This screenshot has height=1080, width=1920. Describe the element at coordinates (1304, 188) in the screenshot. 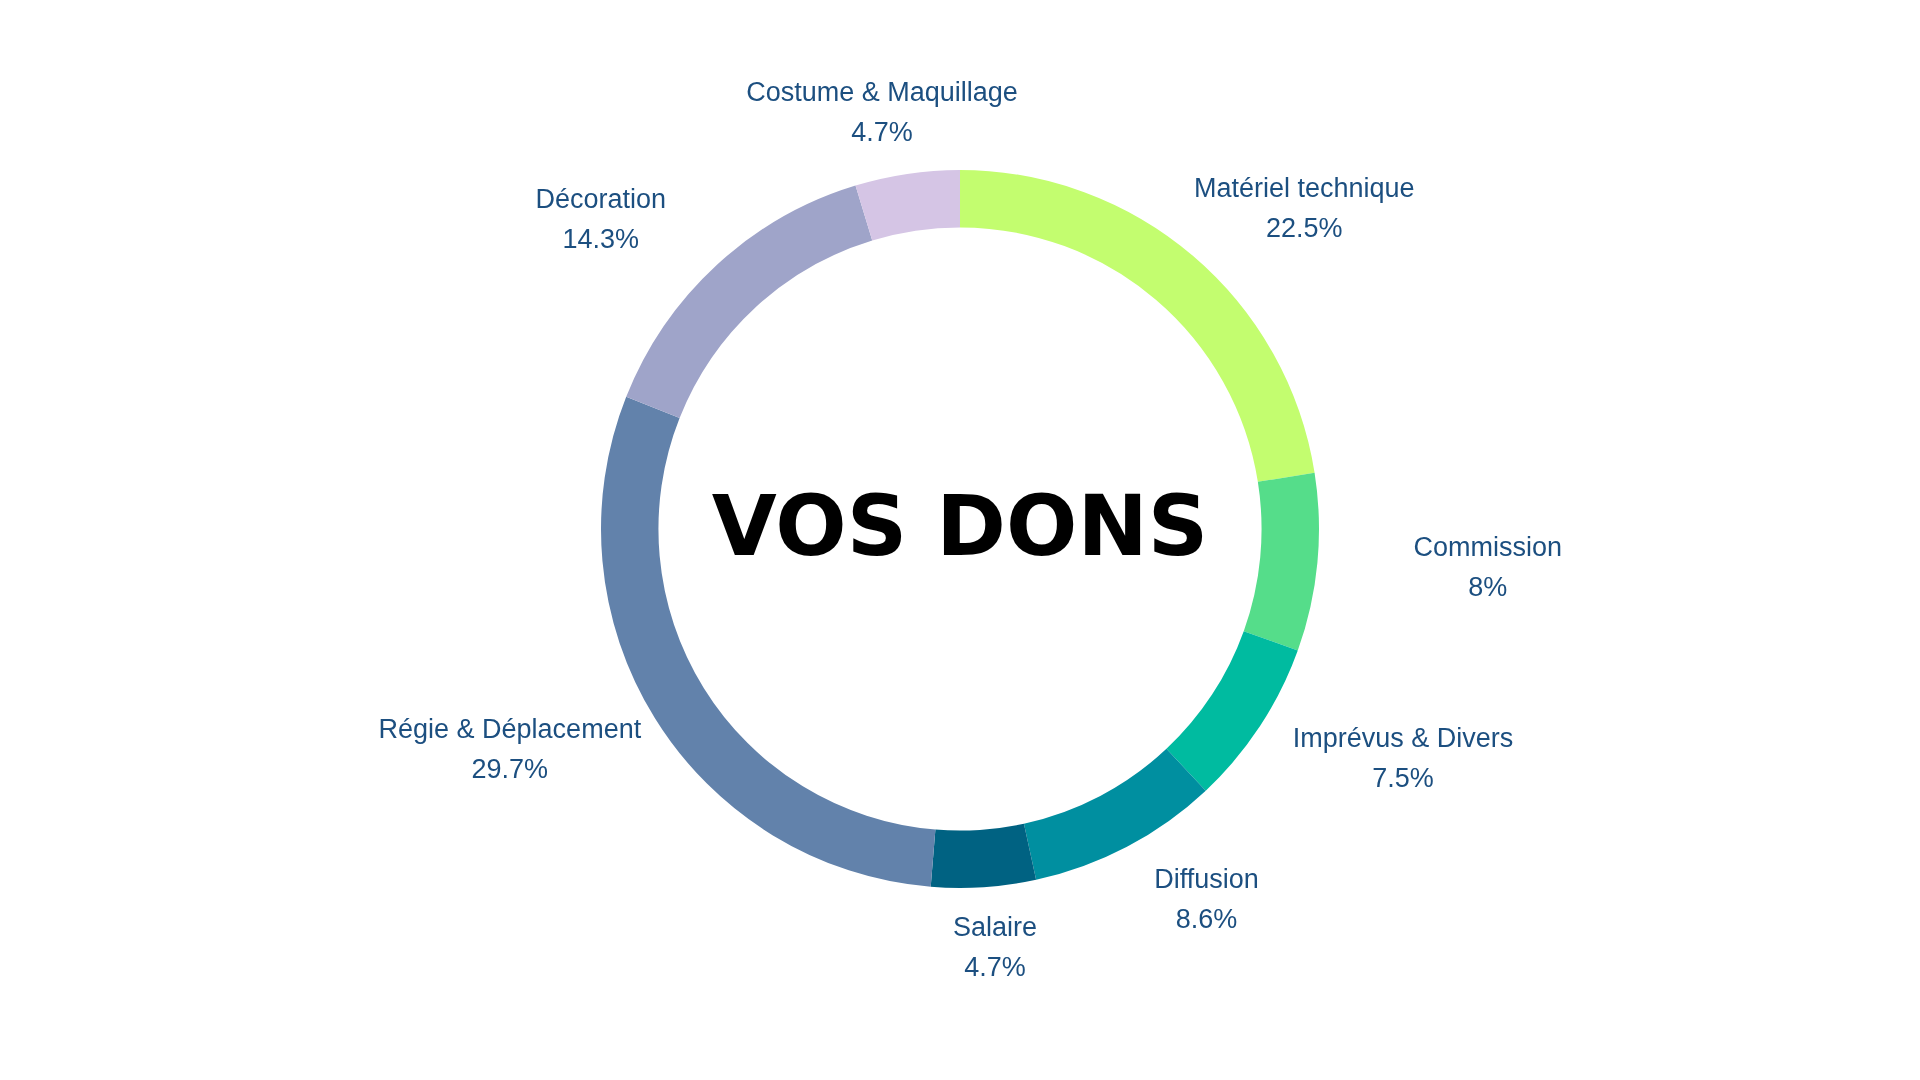

I see `slice-label: Matériel technique` at that location.